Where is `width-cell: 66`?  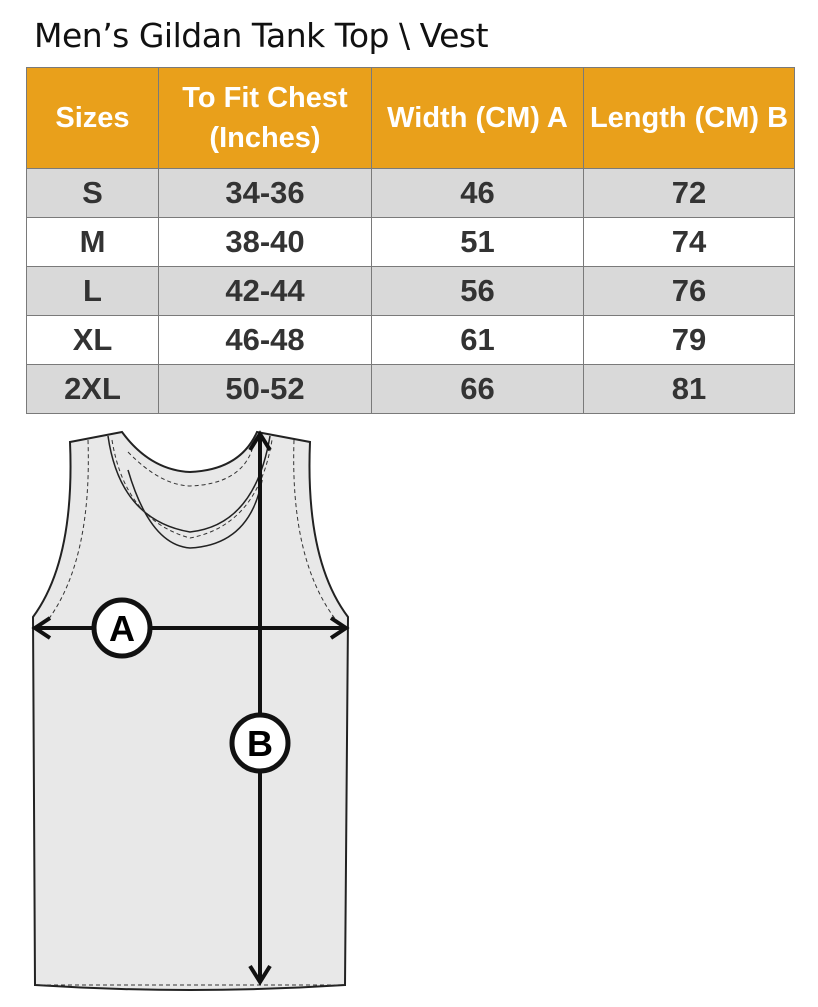
width-cell: 66 is located at coordinates (477, 389).